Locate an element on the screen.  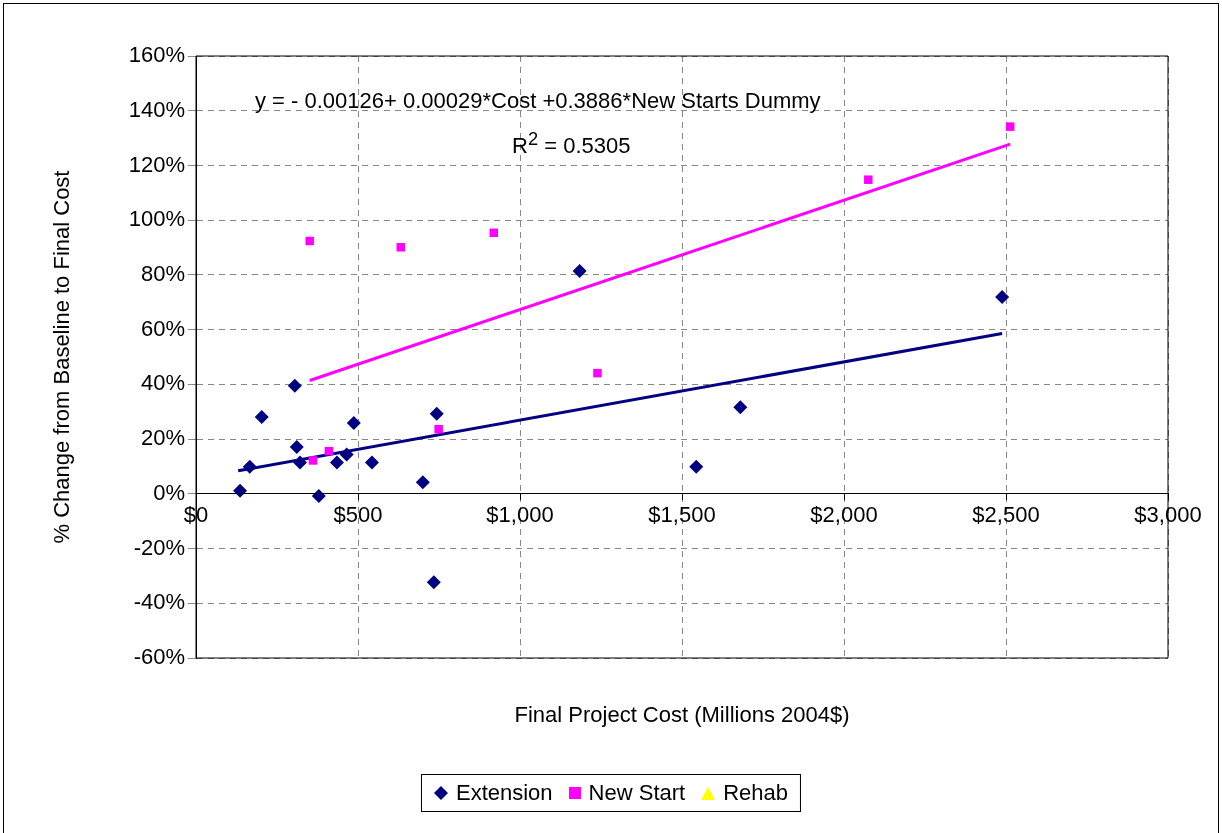
y-tick-label: 140% is located at coordinates (156, 109).